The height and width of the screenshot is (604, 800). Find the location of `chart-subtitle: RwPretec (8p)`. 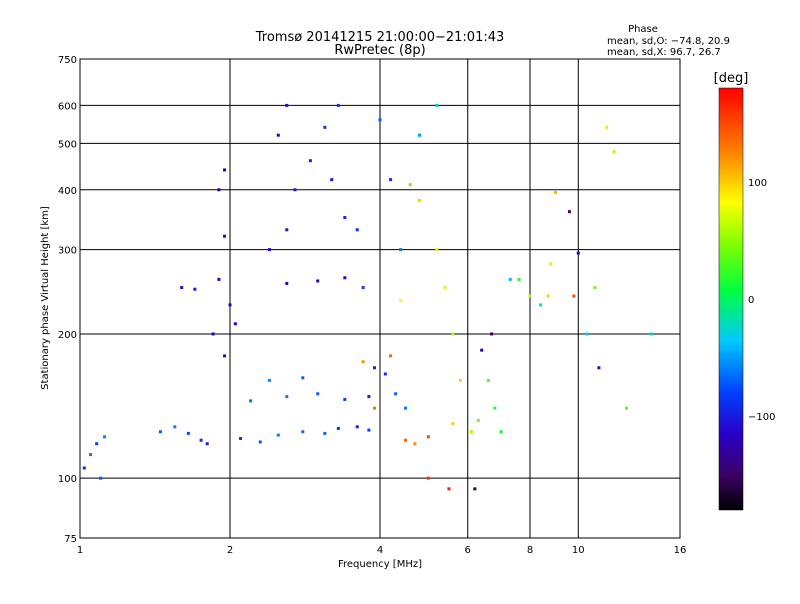

chart-subtitle: RwPretec (8p) is located at coordinates (379, 50).